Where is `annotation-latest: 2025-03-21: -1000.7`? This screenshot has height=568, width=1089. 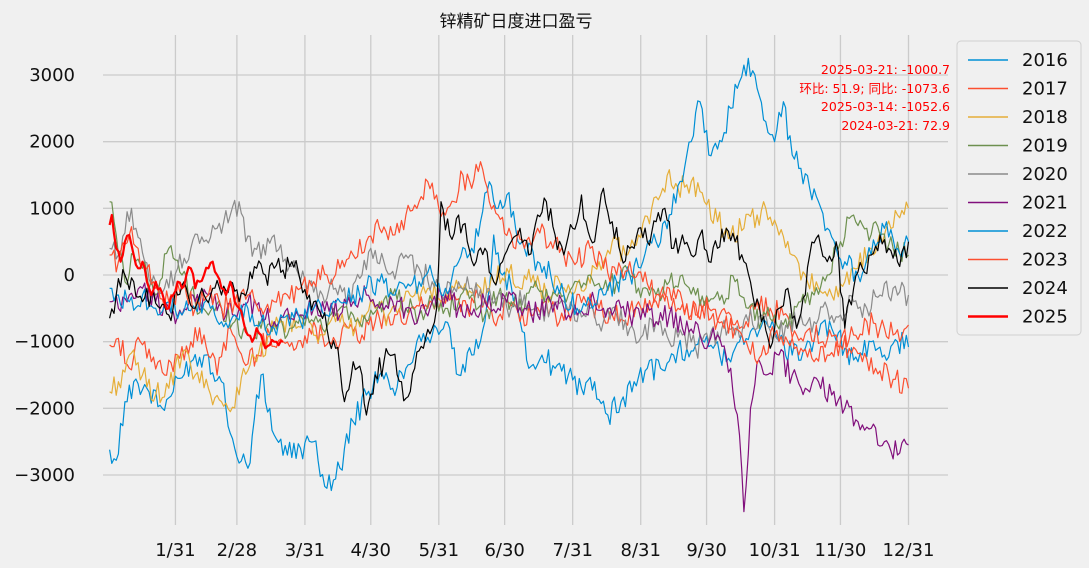
annotation-latest: 2025-03-21: -1000.7 is located at coordinates (885, 69).